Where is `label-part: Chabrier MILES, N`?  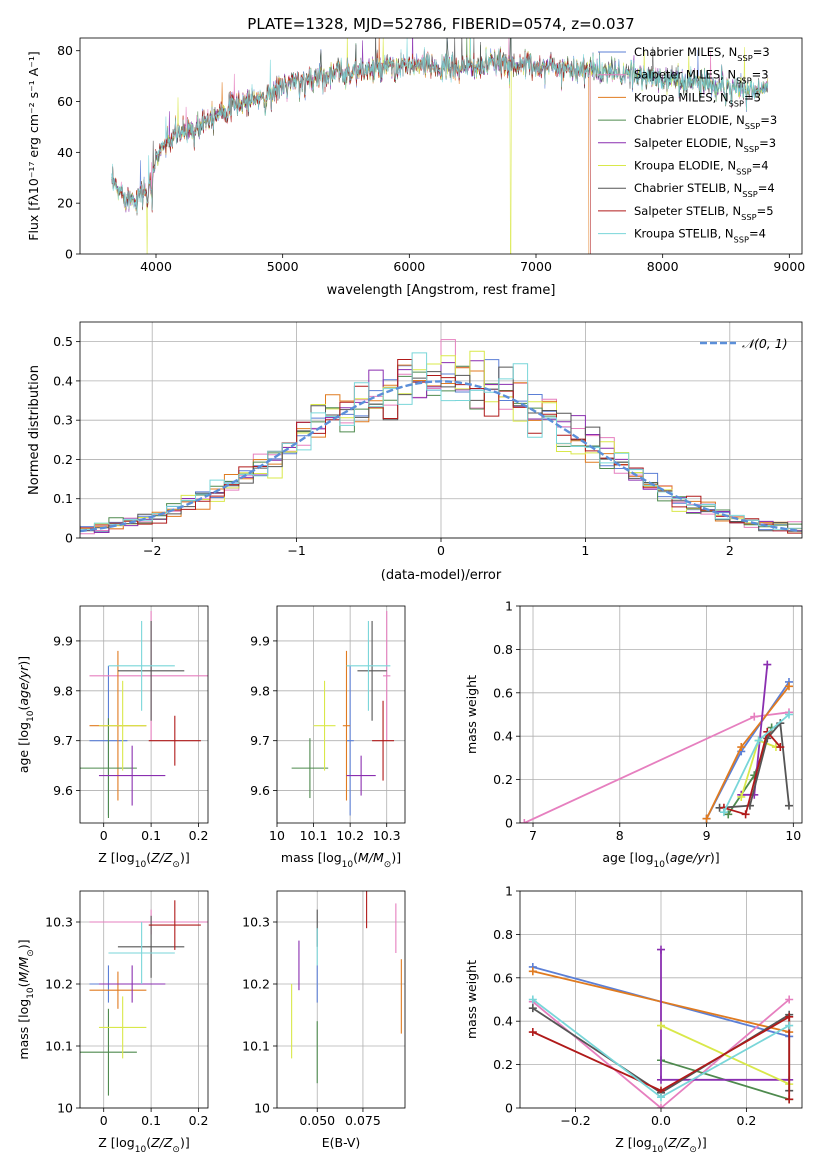 label-part: Chabrier MILES, N is located at coordinates (685, 52).